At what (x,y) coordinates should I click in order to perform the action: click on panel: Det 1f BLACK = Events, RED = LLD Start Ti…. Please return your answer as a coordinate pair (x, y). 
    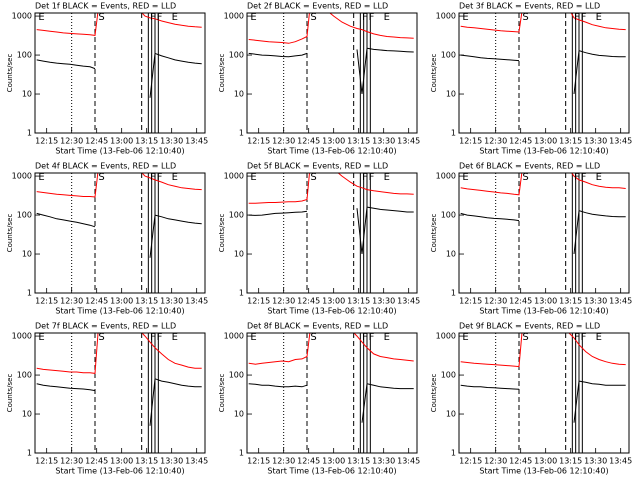
    Looking at the image, I should click on (107, 79).